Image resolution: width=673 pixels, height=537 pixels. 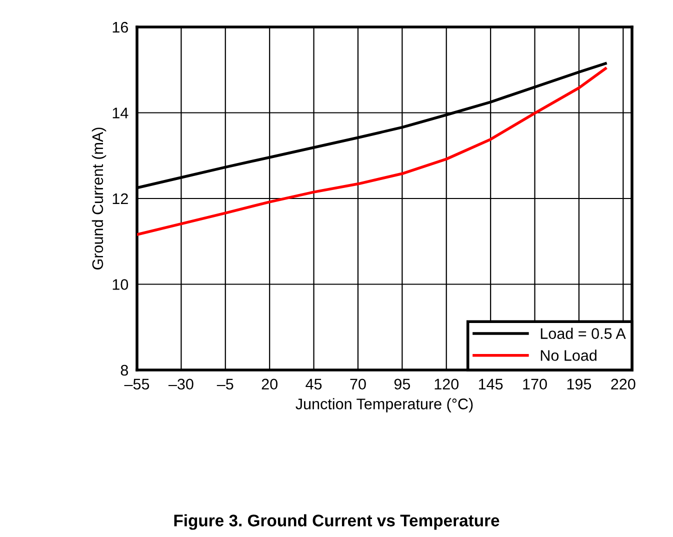 What do you see at coordinates (358, 384) in the screenshot?
I see `x-tick-label: 70` at bounding box center [358, 384].